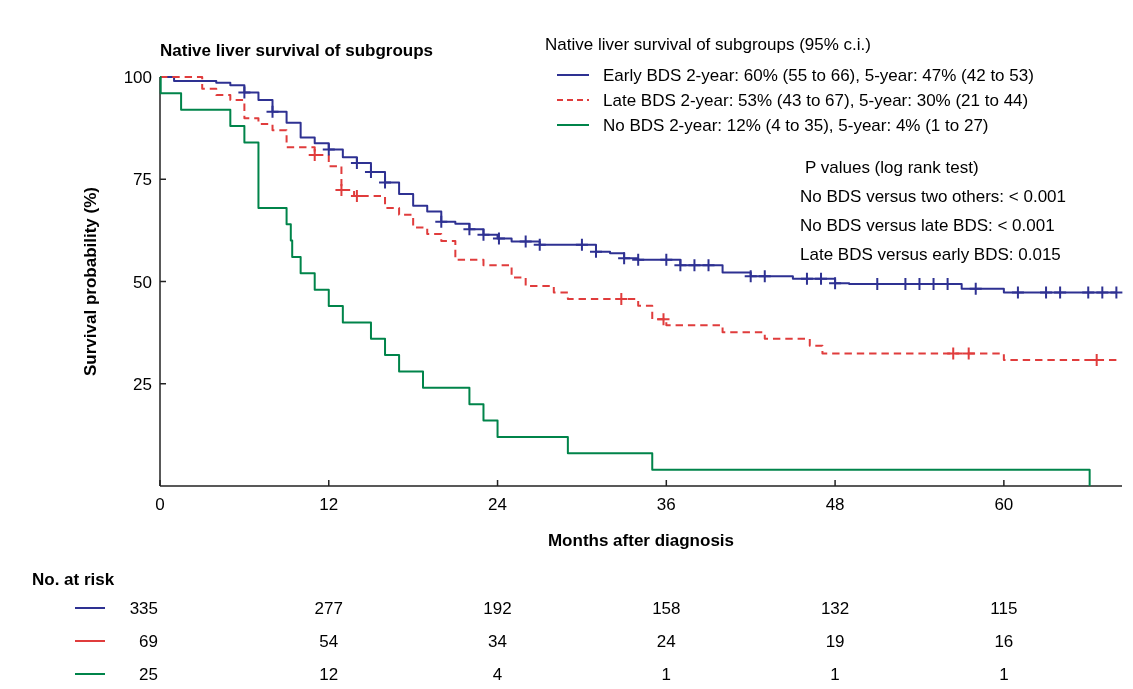 The width and height of the screenshot is (1133, 689). I want to click on y-tick-label: 50, so click(142, 282).